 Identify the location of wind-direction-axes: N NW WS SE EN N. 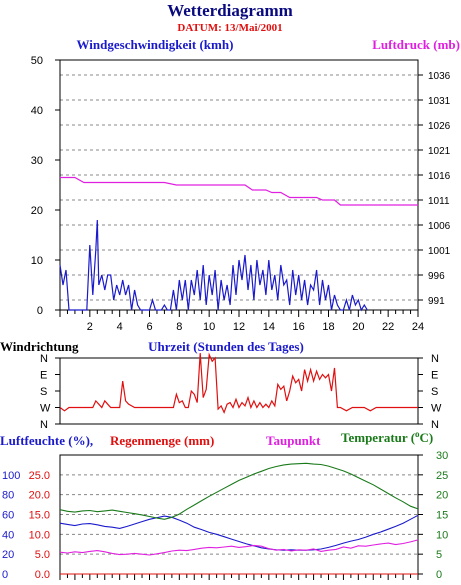
(241, 392).